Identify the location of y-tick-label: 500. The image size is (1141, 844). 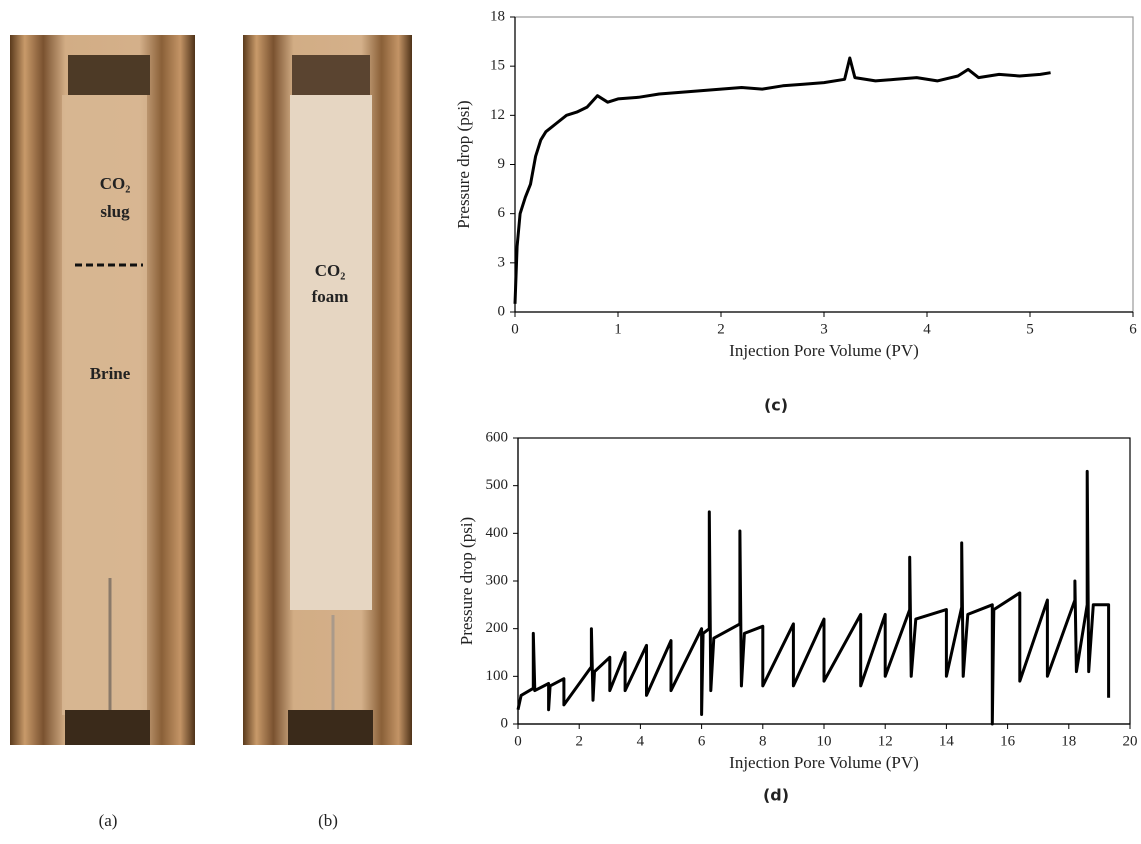
(497, 485).